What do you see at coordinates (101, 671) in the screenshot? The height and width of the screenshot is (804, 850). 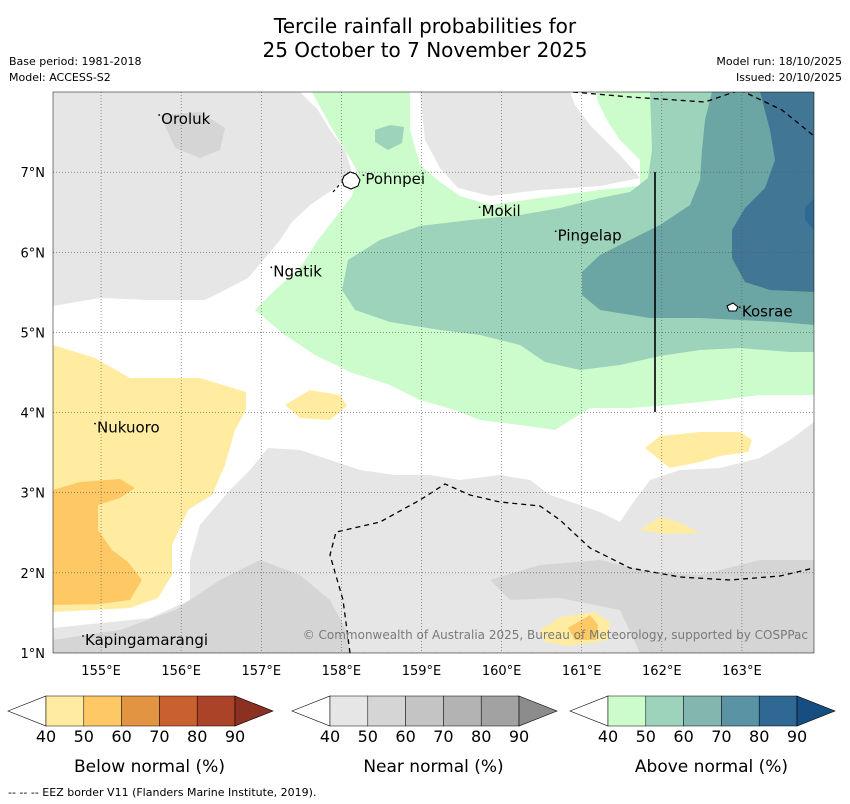 I see `lon-tick-label: 155°E` at bounding box center [101, 671].